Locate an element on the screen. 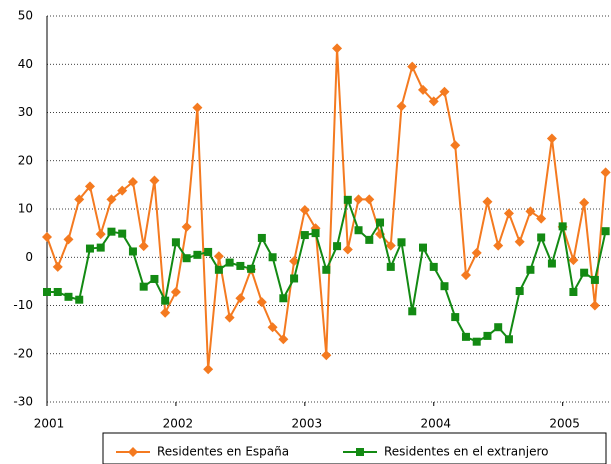 The image size is (611, 464). legend-label: Residentes en España is located at coordinates (223, 452).